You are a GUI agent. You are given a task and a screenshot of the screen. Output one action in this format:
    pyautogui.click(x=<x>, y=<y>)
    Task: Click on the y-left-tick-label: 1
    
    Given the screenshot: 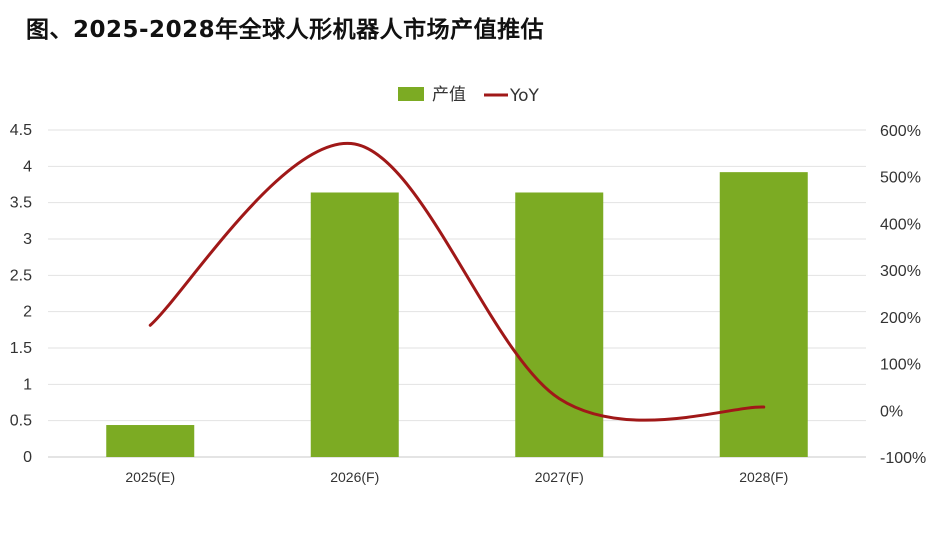 What is the action you would take?
    pyautogui.click(x=27, y=384)
    